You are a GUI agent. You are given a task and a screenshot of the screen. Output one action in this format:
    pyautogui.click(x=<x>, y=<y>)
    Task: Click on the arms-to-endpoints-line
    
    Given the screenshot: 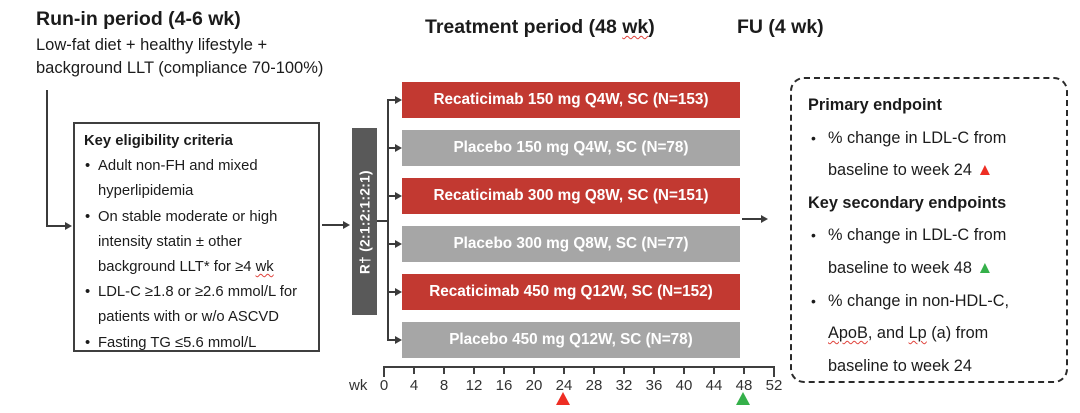 What is the action you would take?
    pyautogui.click(x=751, y=219)
    